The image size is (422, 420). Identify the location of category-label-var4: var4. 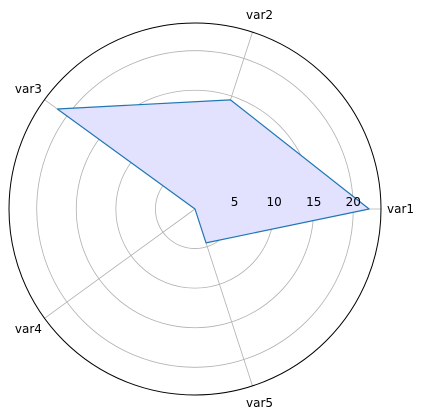
(28, 329).